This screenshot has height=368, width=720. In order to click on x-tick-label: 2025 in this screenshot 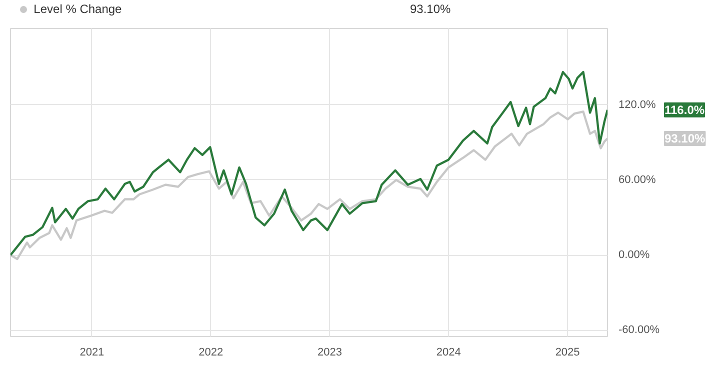, I will do `click(567, 352)`.